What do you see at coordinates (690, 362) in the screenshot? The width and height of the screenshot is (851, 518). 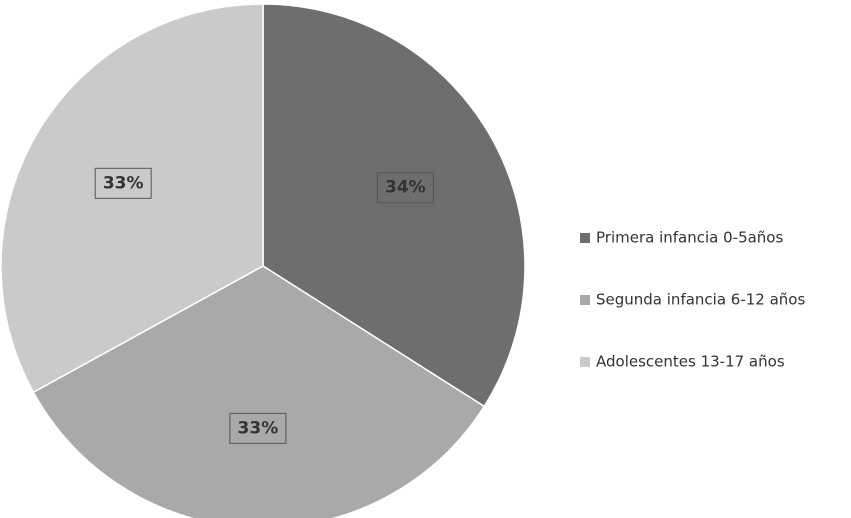 I see `legend-label: Adolescentes 13-17 años` at bounding box center [690, 362].